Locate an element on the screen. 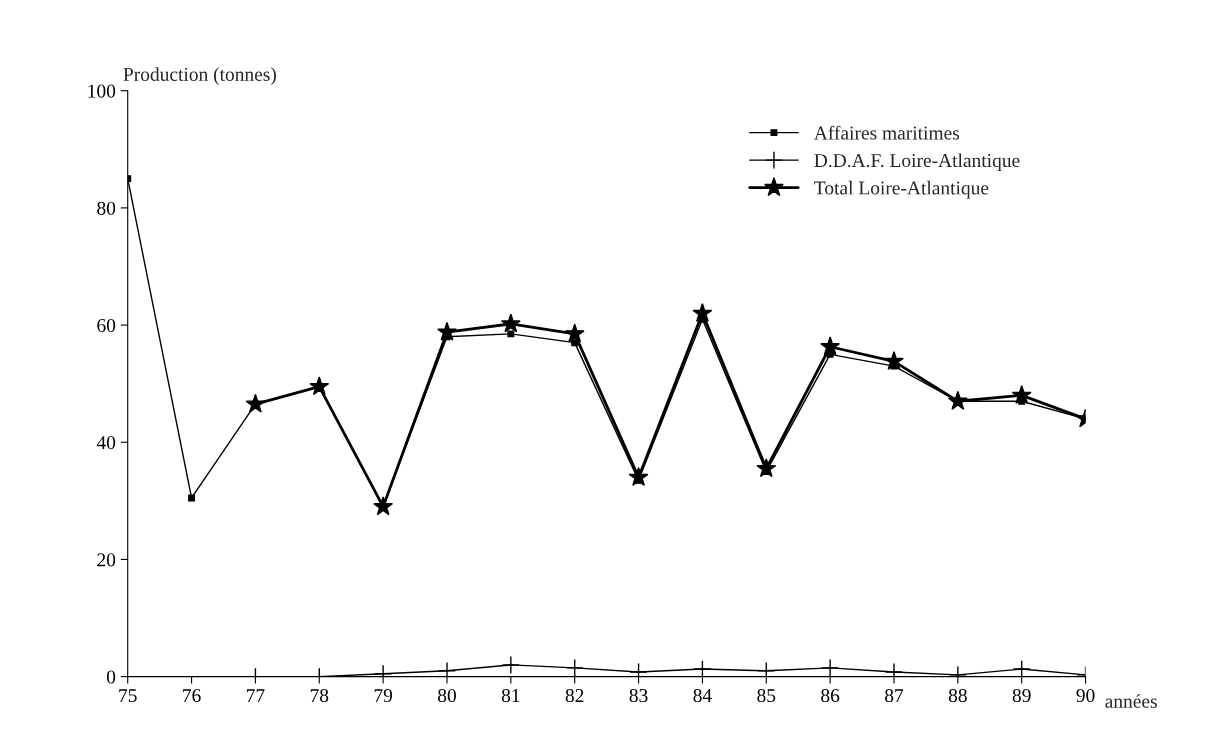 The image size is (1228, 756). x-tick-label: 75 is located at coordinates (128, 696).